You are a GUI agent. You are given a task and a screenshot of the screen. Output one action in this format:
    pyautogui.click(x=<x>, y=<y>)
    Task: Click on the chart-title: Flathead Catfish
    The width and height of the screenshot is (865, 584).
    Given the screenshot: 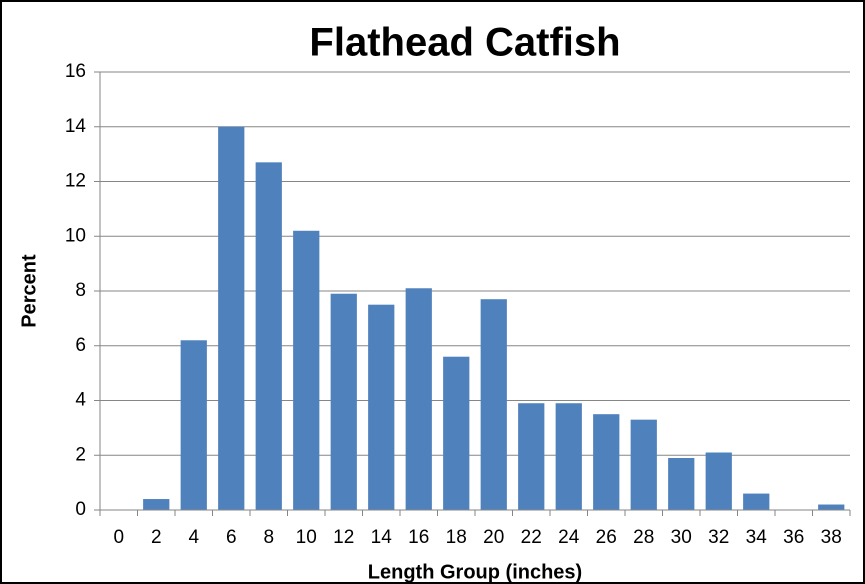 What is the action you would take?
    pyautogui.click(x=464, y=43)
    